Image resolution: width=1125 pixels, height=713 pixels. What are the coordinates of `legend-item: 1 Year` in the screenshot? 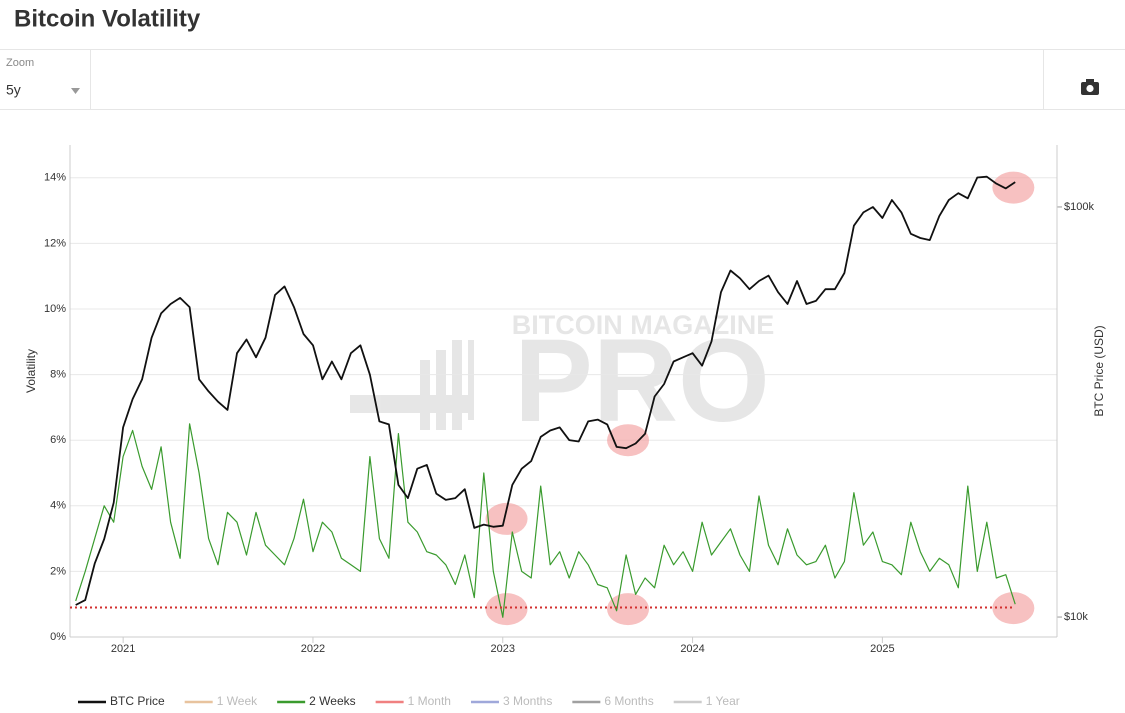 It's located at (706, 701).